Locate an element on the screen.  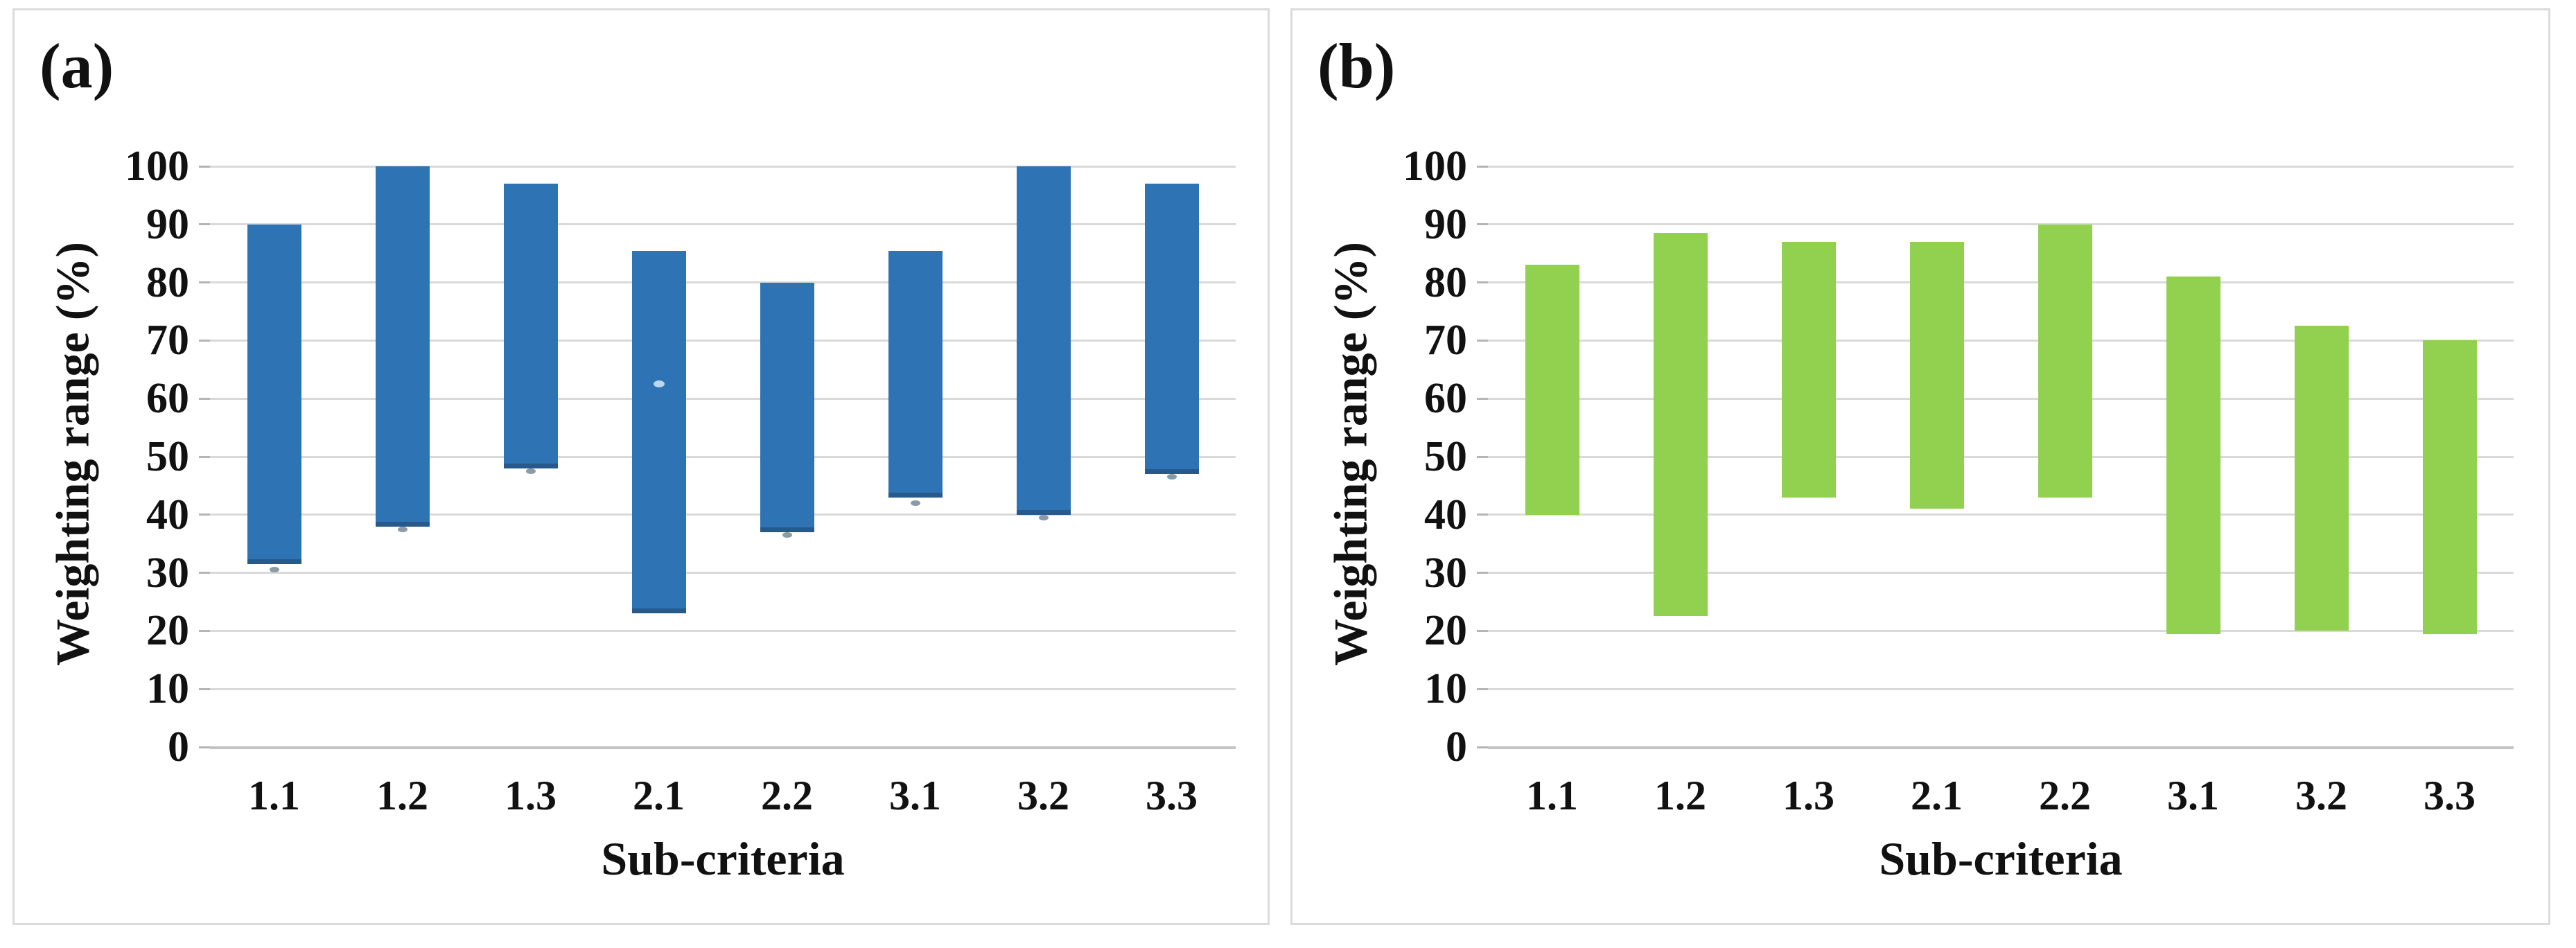
panel-b-label: (b) is located at coordinates (1356, 65).